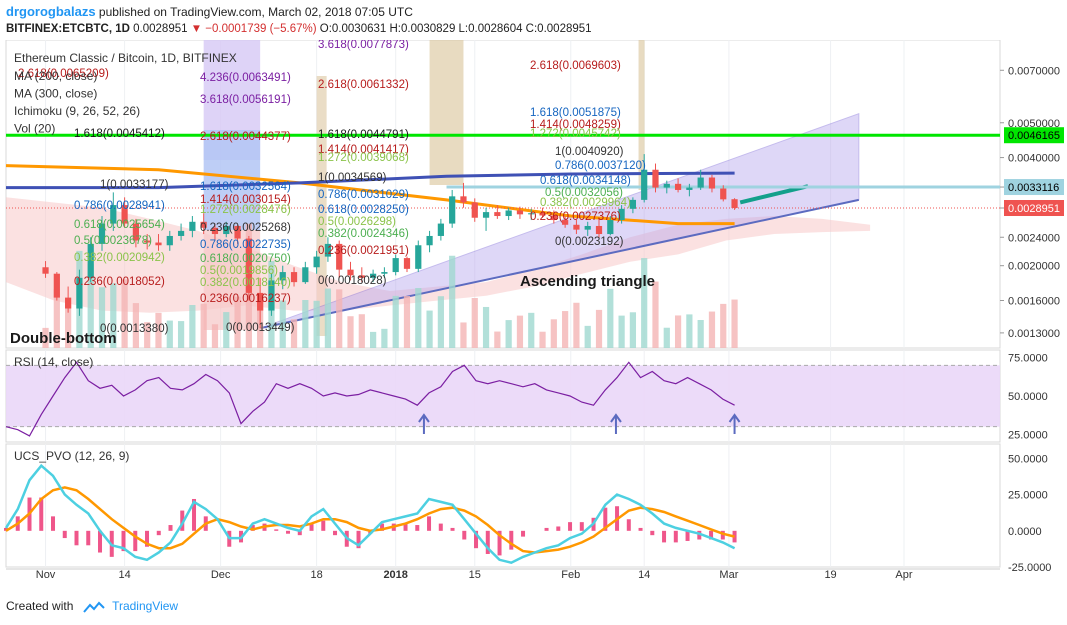 The image size is (1067, 625). Describe the element at coordinates (1028, 459) in the screenshot. I see `pvo-axis-label: 50.0000` at that location.